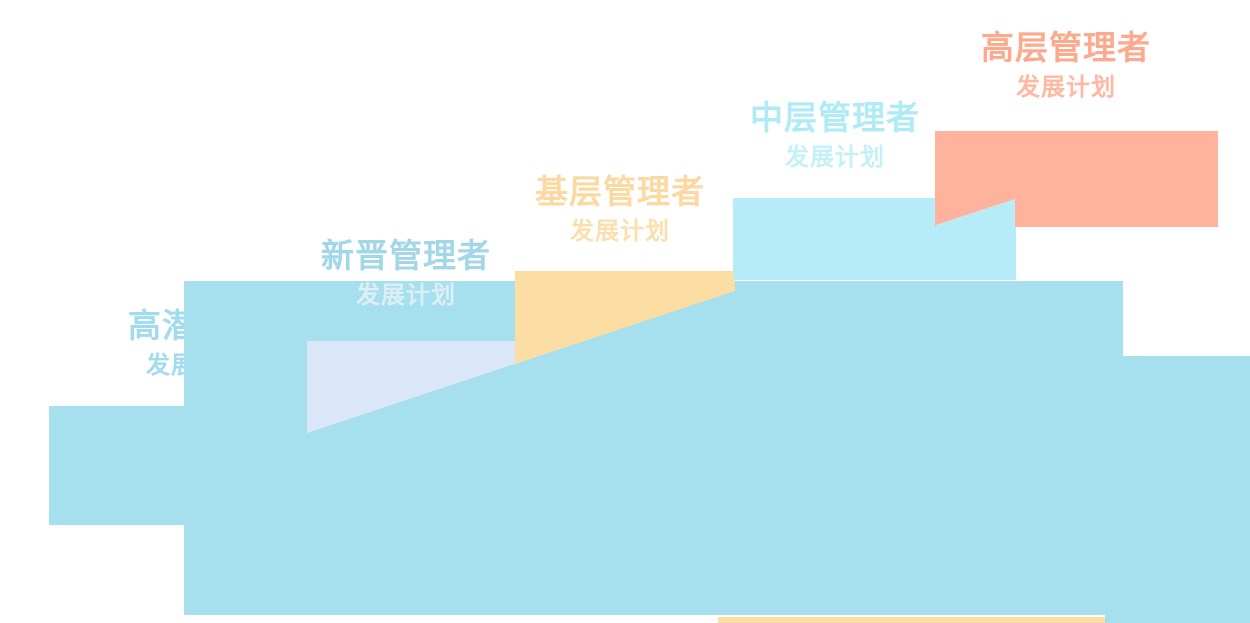 The width and height of the screenshot is (1250, 623). I want to click on bottom-right-blue-block, so click(1177, 489).